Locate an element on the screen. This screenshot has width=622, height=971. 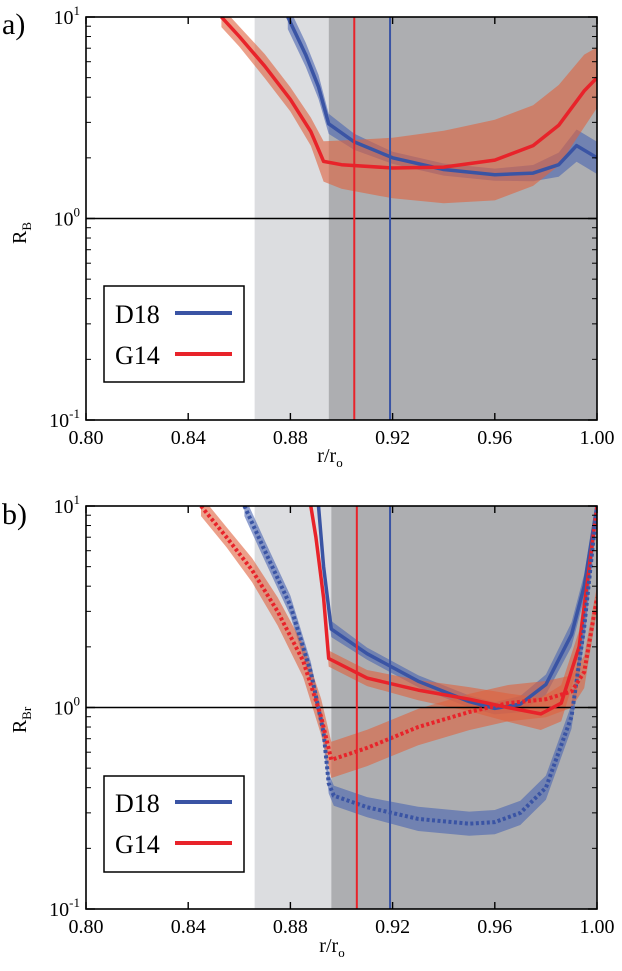
panel-label: a) is located at coordinates (13, 24).